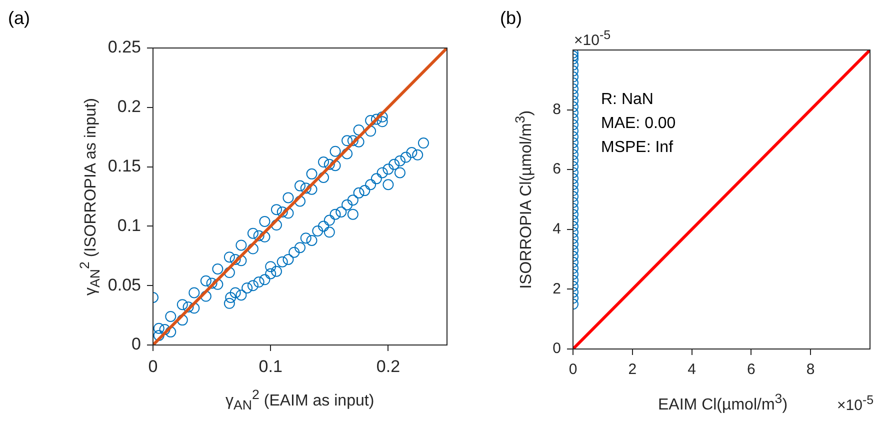  Describe the element at coordinates (723, 402) in the screenshot. I see `x-axis-title: EAIM Cl(µmol/m$^{3}$)` at that location.